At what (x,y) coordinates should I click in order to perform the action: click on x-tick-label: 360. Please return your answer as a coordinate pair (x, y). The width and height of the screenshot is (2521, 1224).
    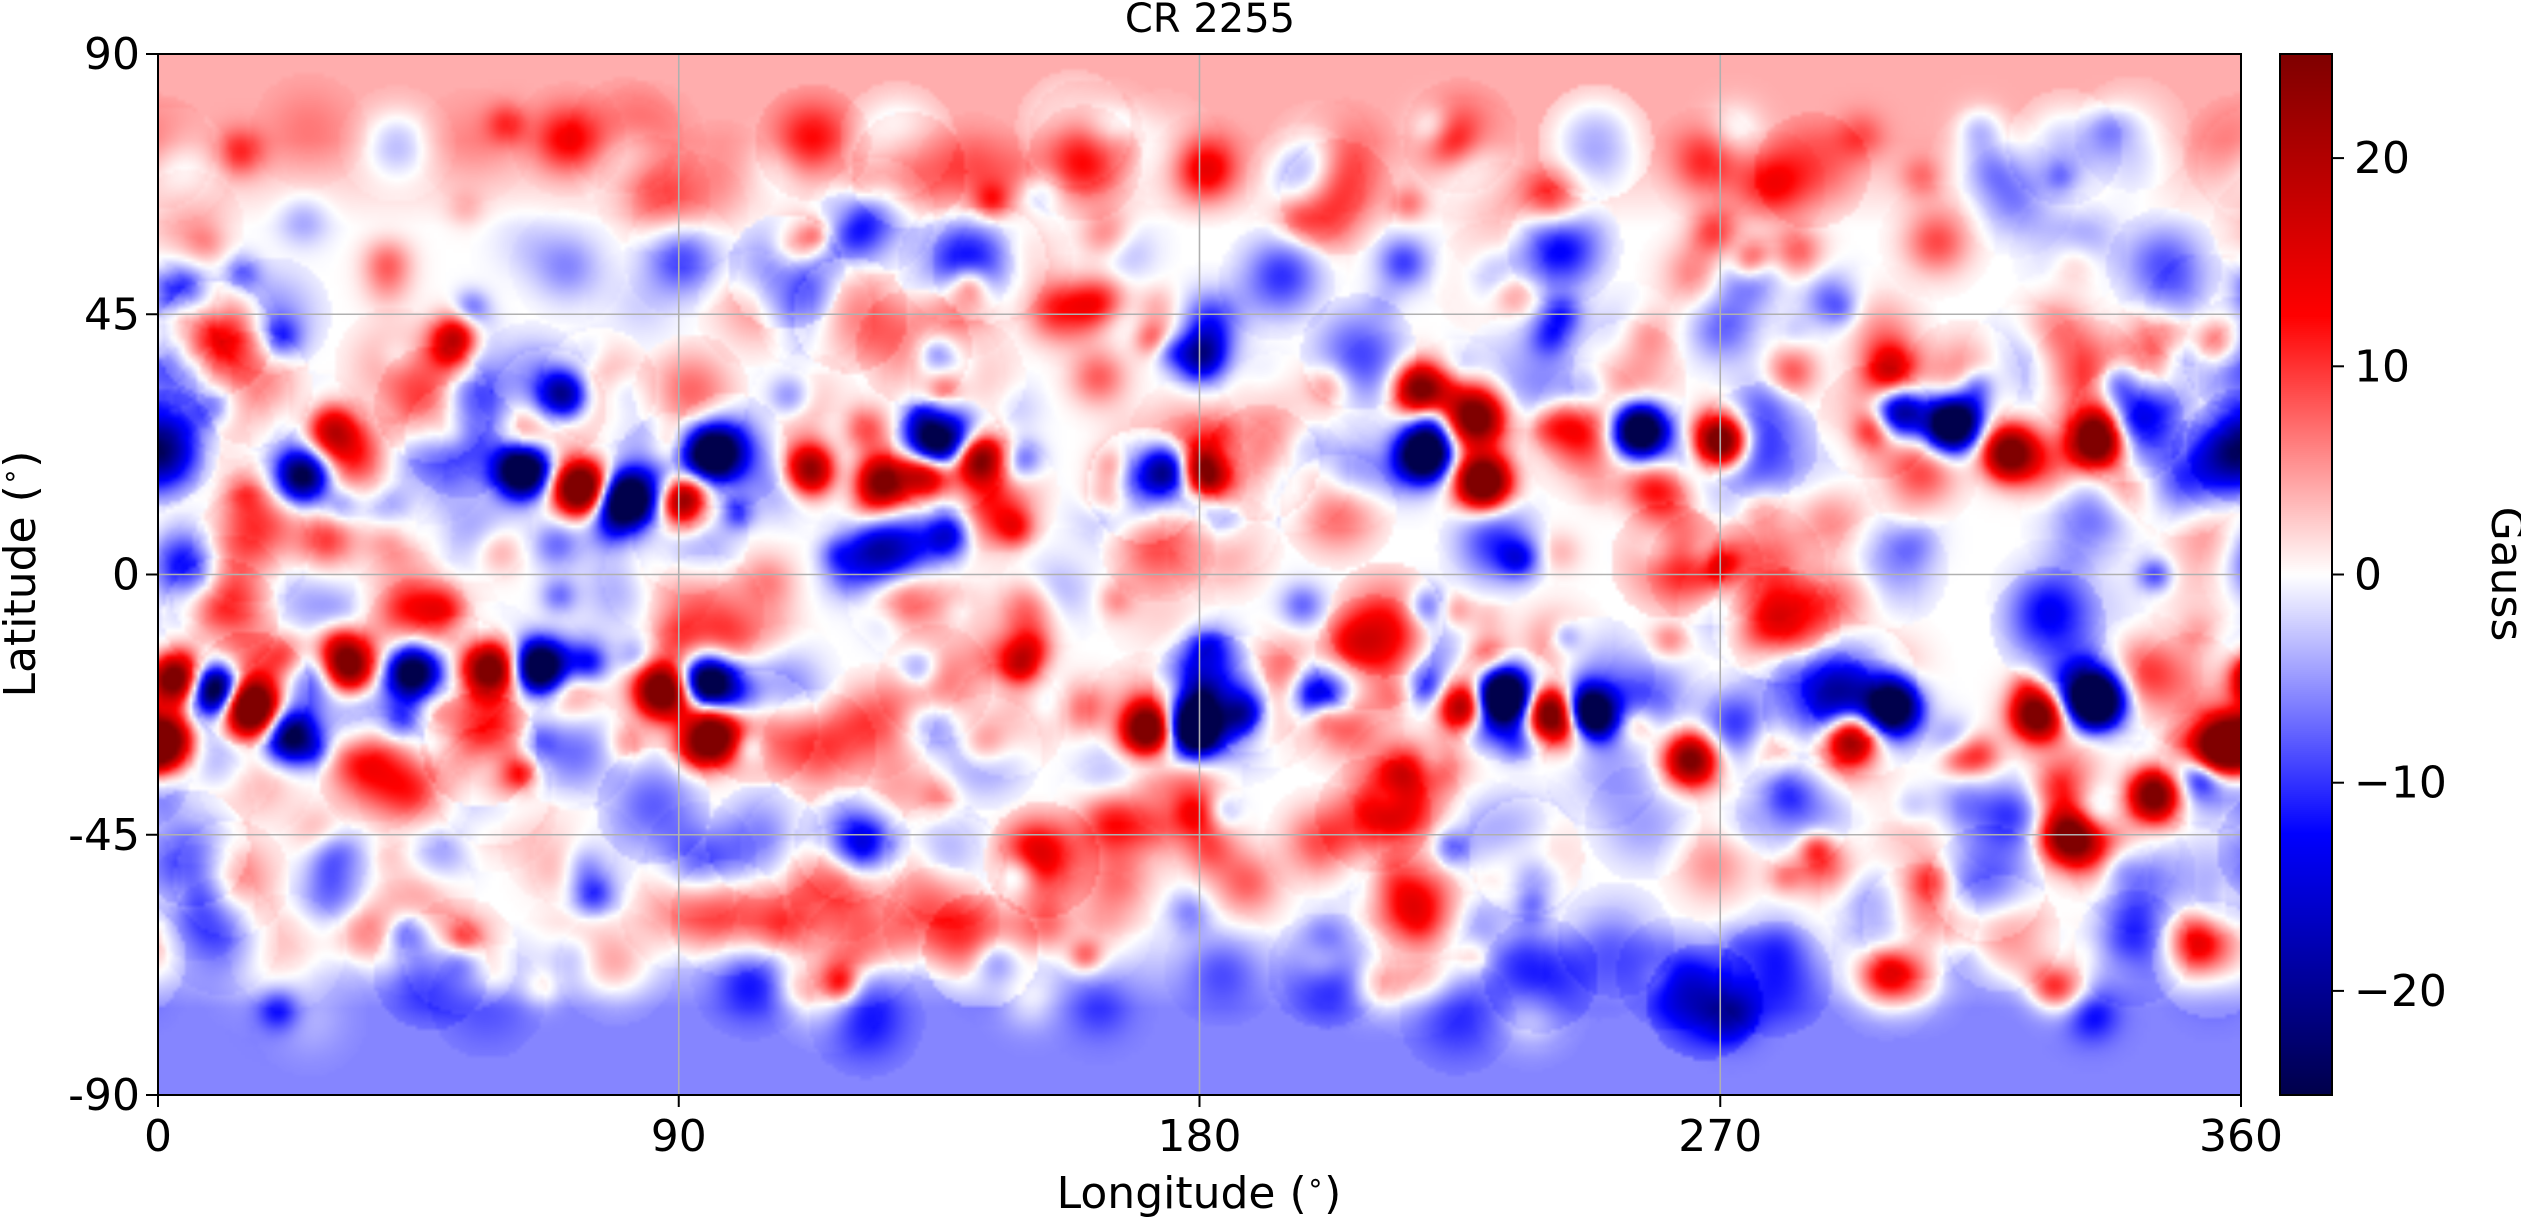
    Looking at the image, I should click on (2241, 1136).